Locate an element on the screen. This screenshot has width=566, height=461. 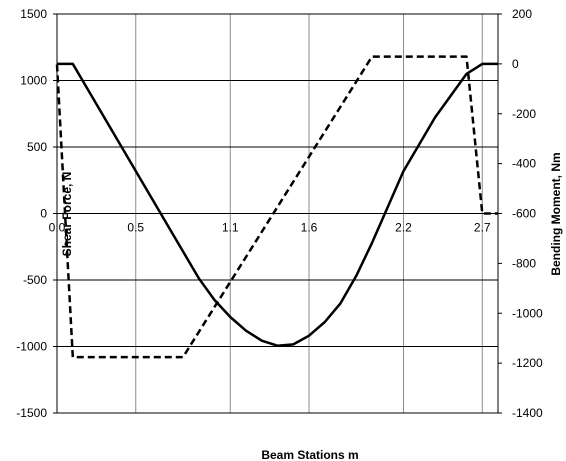
y-left-axis-title: Shear Force, N is located at coordinates (67, 214).